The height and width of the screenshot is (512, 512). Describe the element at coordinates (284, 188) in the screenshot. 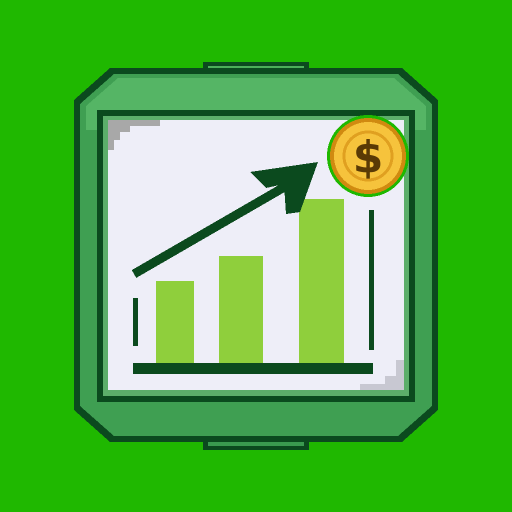

I see `arrow-head` at that location.